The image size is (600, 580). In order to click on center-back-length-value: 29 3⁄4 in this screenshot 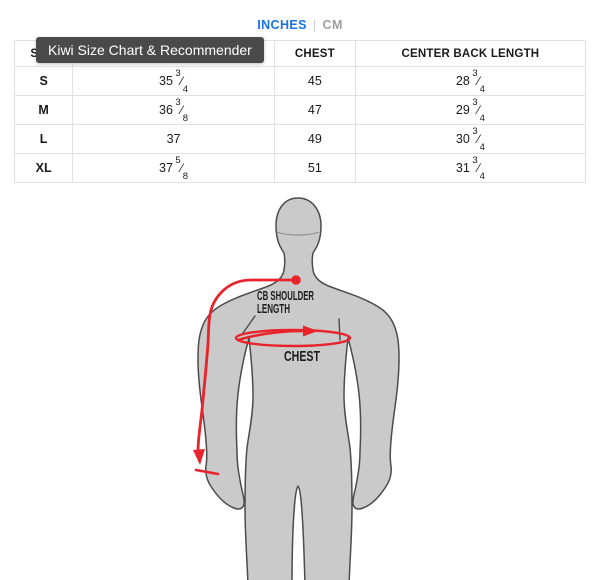, I will do `click(470, 110)`.